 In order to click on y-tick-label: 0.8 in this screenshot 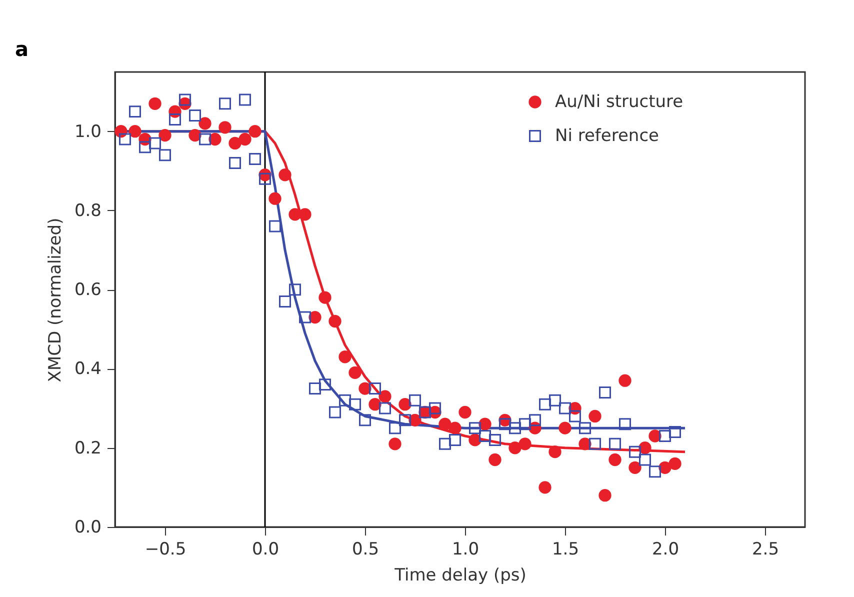, I will do `click(88, 210)`.